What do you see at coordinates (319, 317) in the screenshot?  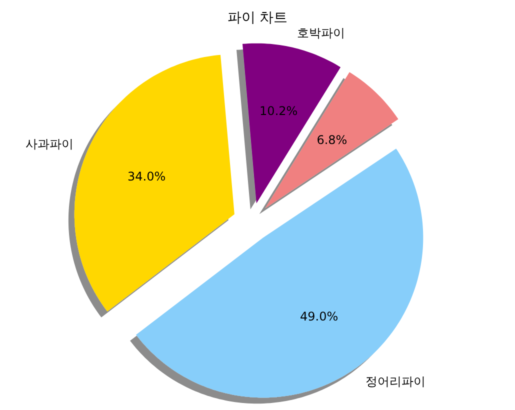 I see `data-label: 49.0%` at bounding box center [319, 317].